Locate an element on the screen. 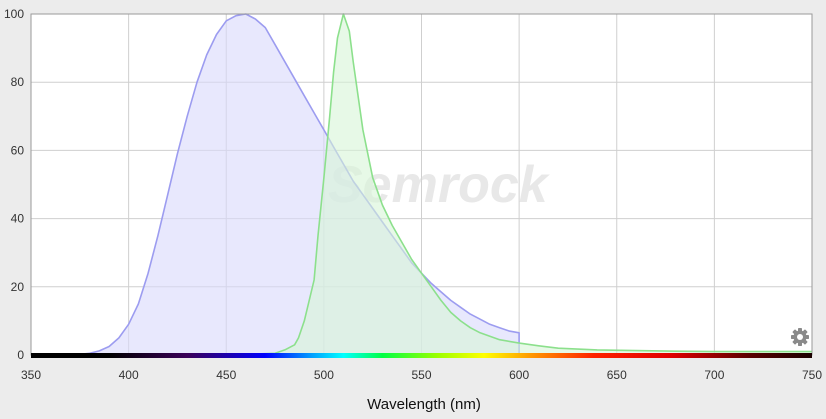 This screenshot has width=826, height=419. y-tick-20: 20 is located at coordinates (18, 287).